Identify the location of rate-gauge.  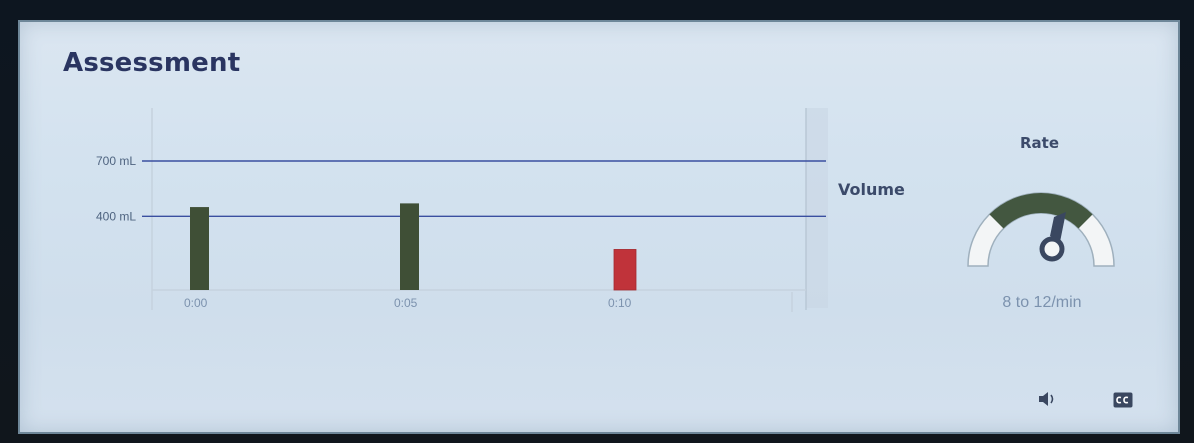
(1041, 229).